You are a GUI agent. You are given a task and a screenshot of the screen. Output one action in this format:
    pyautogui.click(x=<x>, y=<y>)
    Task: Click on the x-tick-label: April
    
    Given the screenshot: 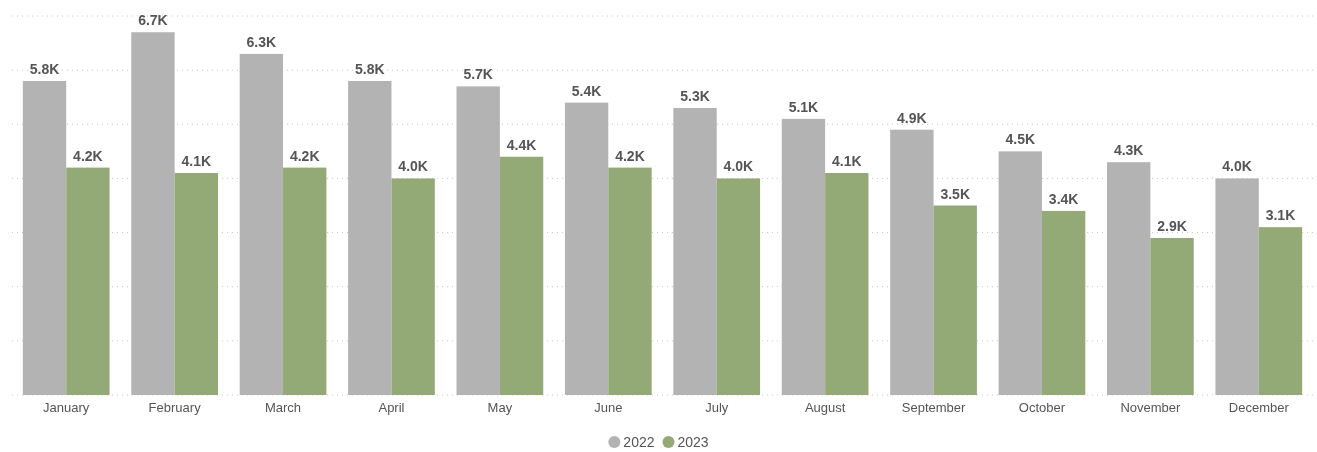 What is the action you would take?
    pyautogui.click(x=391, y=408)
    